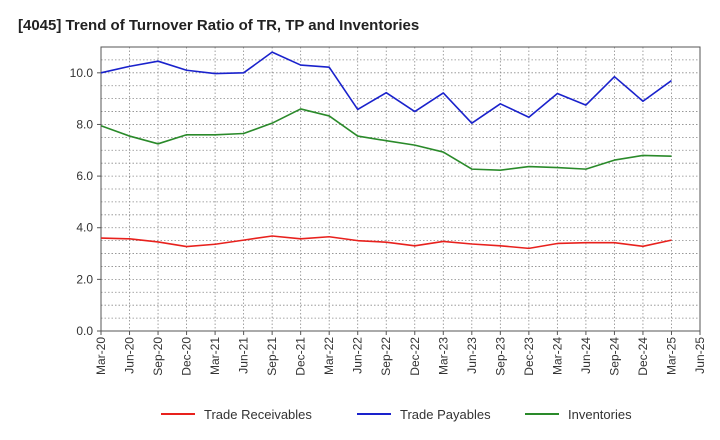  What do you see at coordinates (84, 228) in the screenshot?
I see `y-tick-label: 4.0` at bounding box center [84, 228].